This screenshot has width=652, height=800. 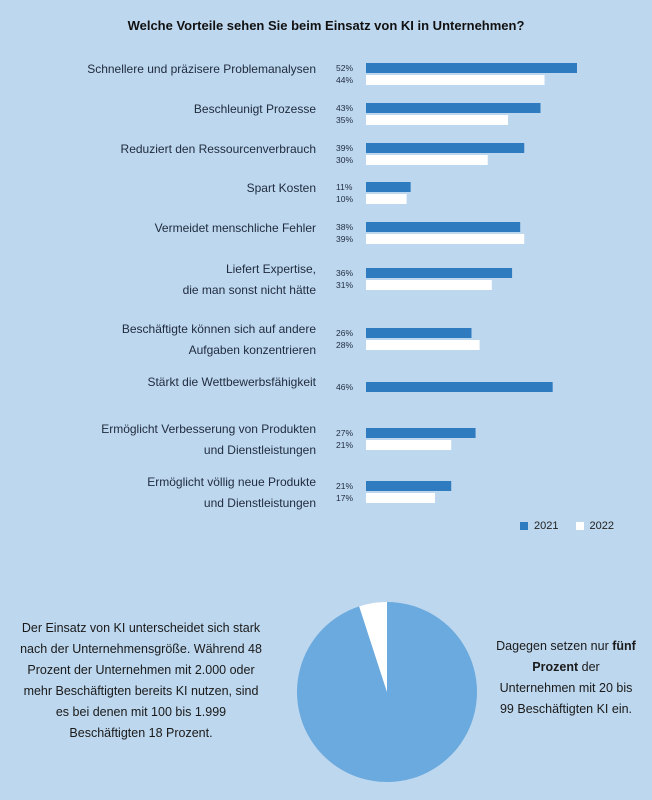 I want to click on category-label-9-0: Ermöglicht völlig neue Produkte, so click(x=231, y=482).